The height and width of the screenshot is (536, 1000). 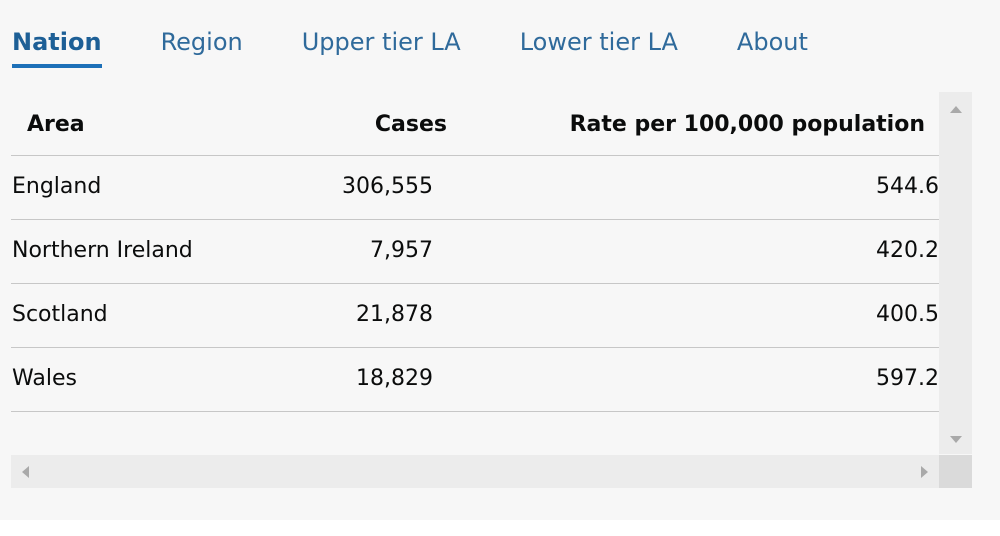 I want to click on vertical-scrollbar, so click(x=955, y=273).